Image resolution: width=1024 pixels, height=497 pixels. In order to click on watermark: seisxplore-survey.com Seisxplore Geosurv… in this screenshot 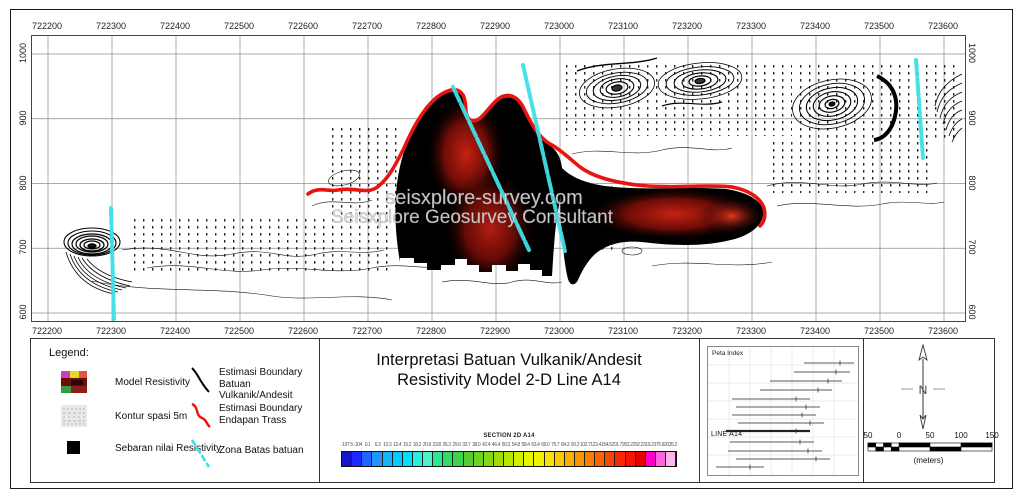, I will do `click(472, 207)`.